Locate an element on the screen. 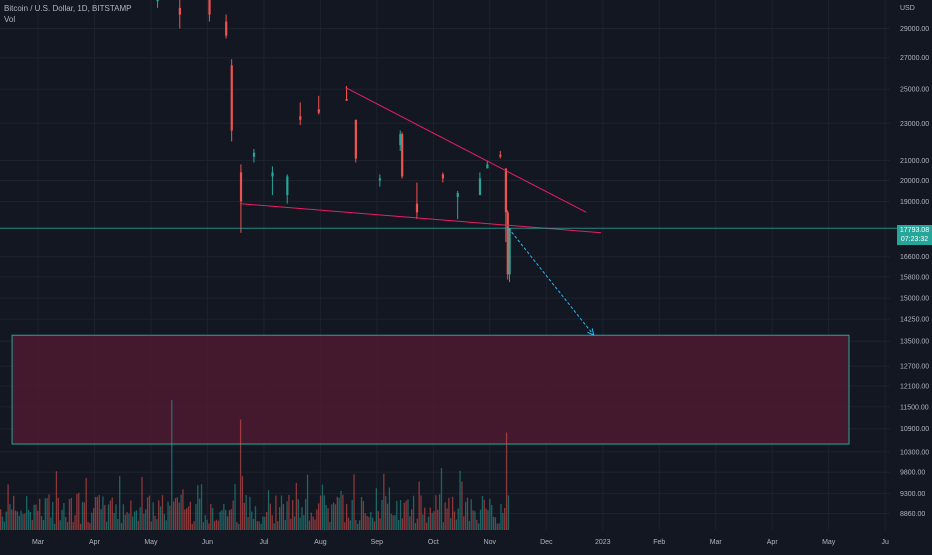 This screenshot has height=555, width=932. y-axis-tick: 10300.00 is located at coordinates (914, 452).